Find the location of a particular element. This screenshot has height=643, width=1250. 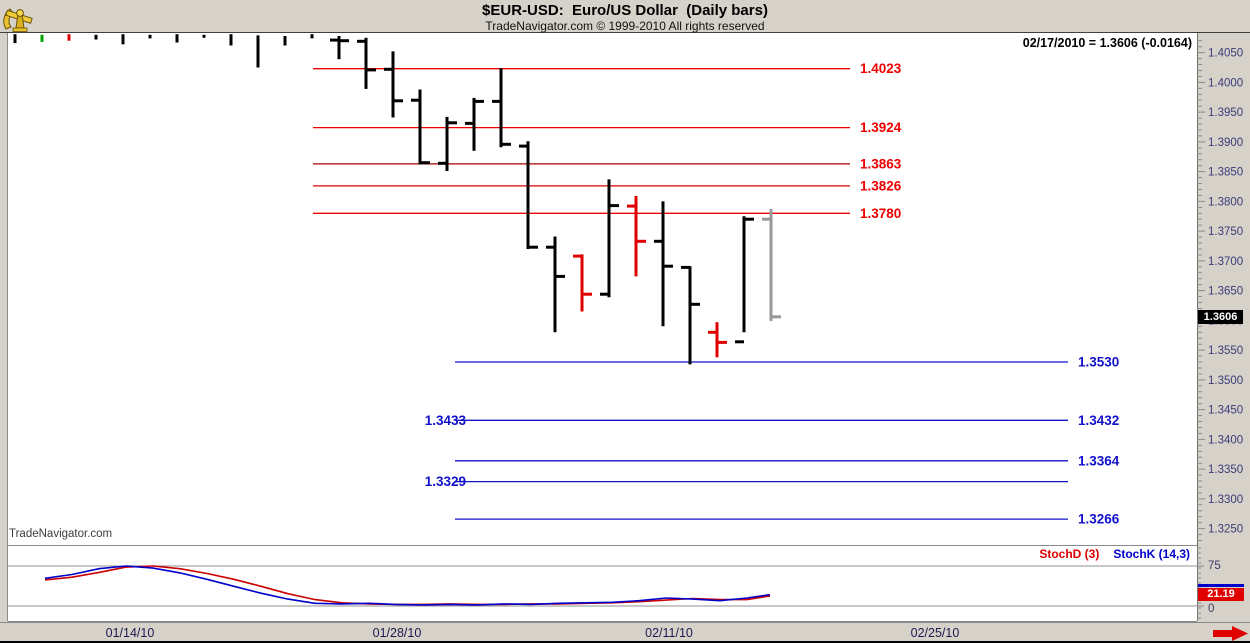

support-label-left-1.3433: 1.3433 is located at coordinates (446, 420).